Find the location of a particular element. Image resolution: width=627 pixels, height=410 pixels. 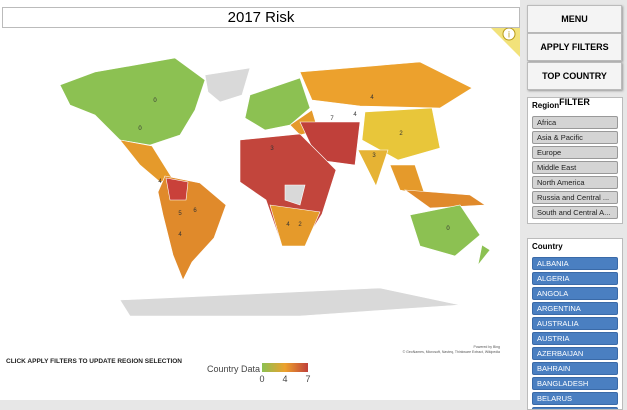

slicer-item: ALGERIA is located at coordinates (575, 278).